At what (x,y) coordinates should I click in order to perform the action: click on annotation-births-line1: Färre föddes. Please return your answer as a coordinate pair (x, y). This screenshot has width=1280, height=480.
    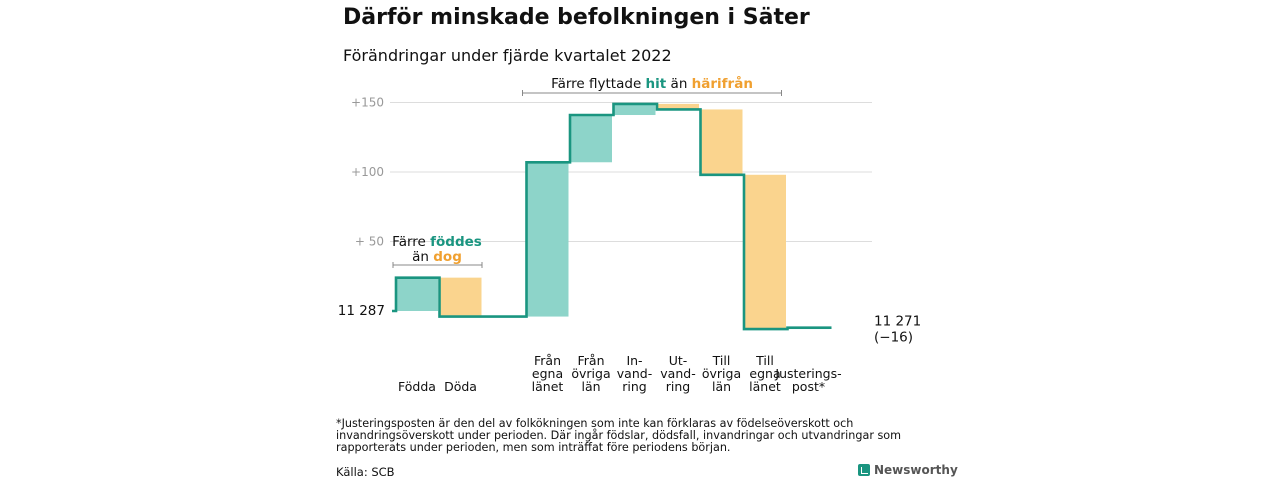
    Looking at the image, I should click on (437, 242).